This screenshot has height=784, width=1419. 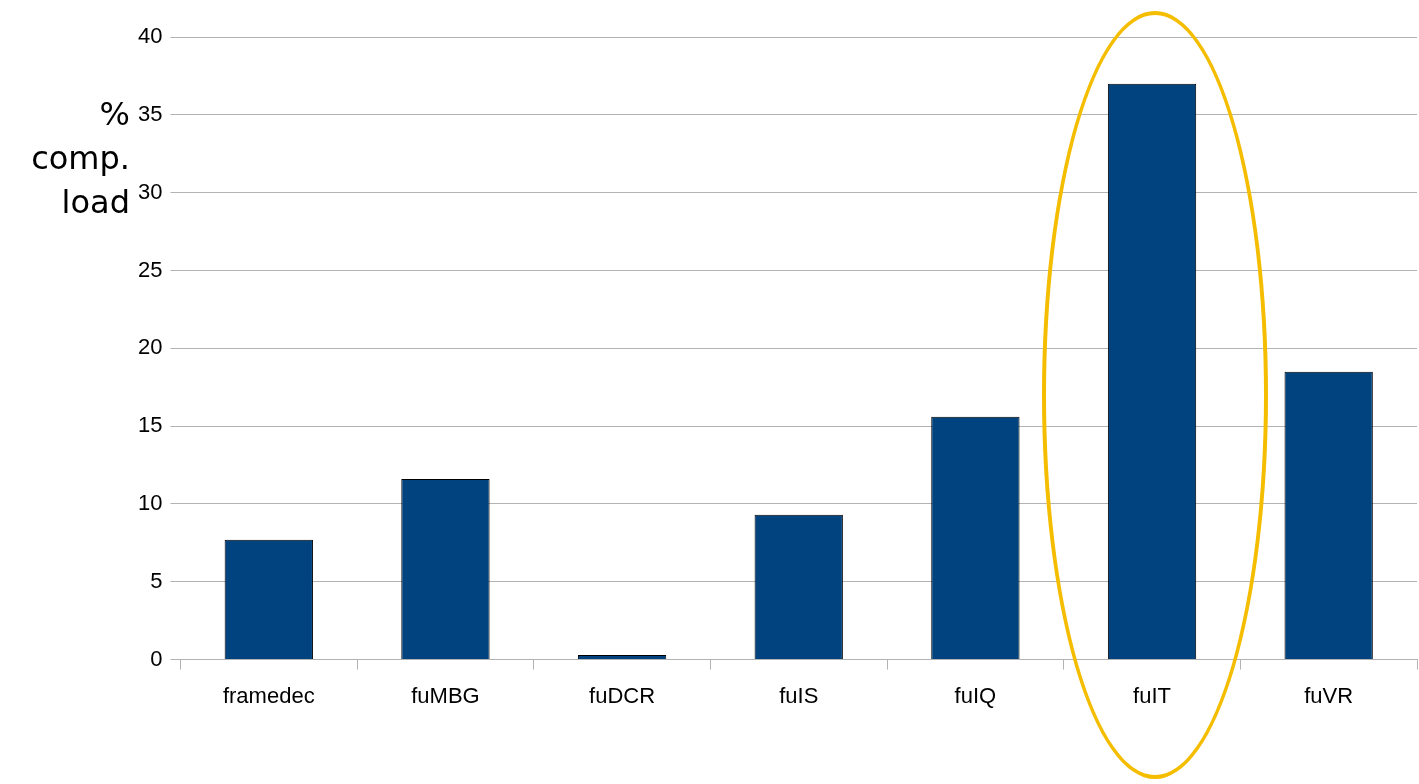 I want to click on x-tick-label: fuMBG, so click(x=445, y=695).